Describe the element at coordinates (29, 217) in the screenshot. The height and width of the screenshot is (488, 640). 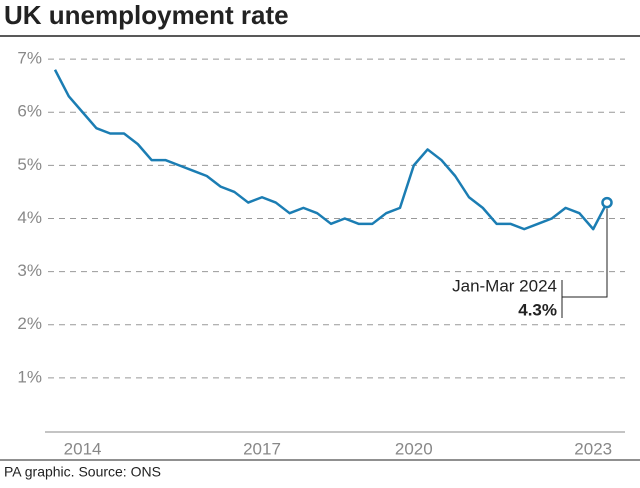
I see `y-tick-label: 4%` at that location.